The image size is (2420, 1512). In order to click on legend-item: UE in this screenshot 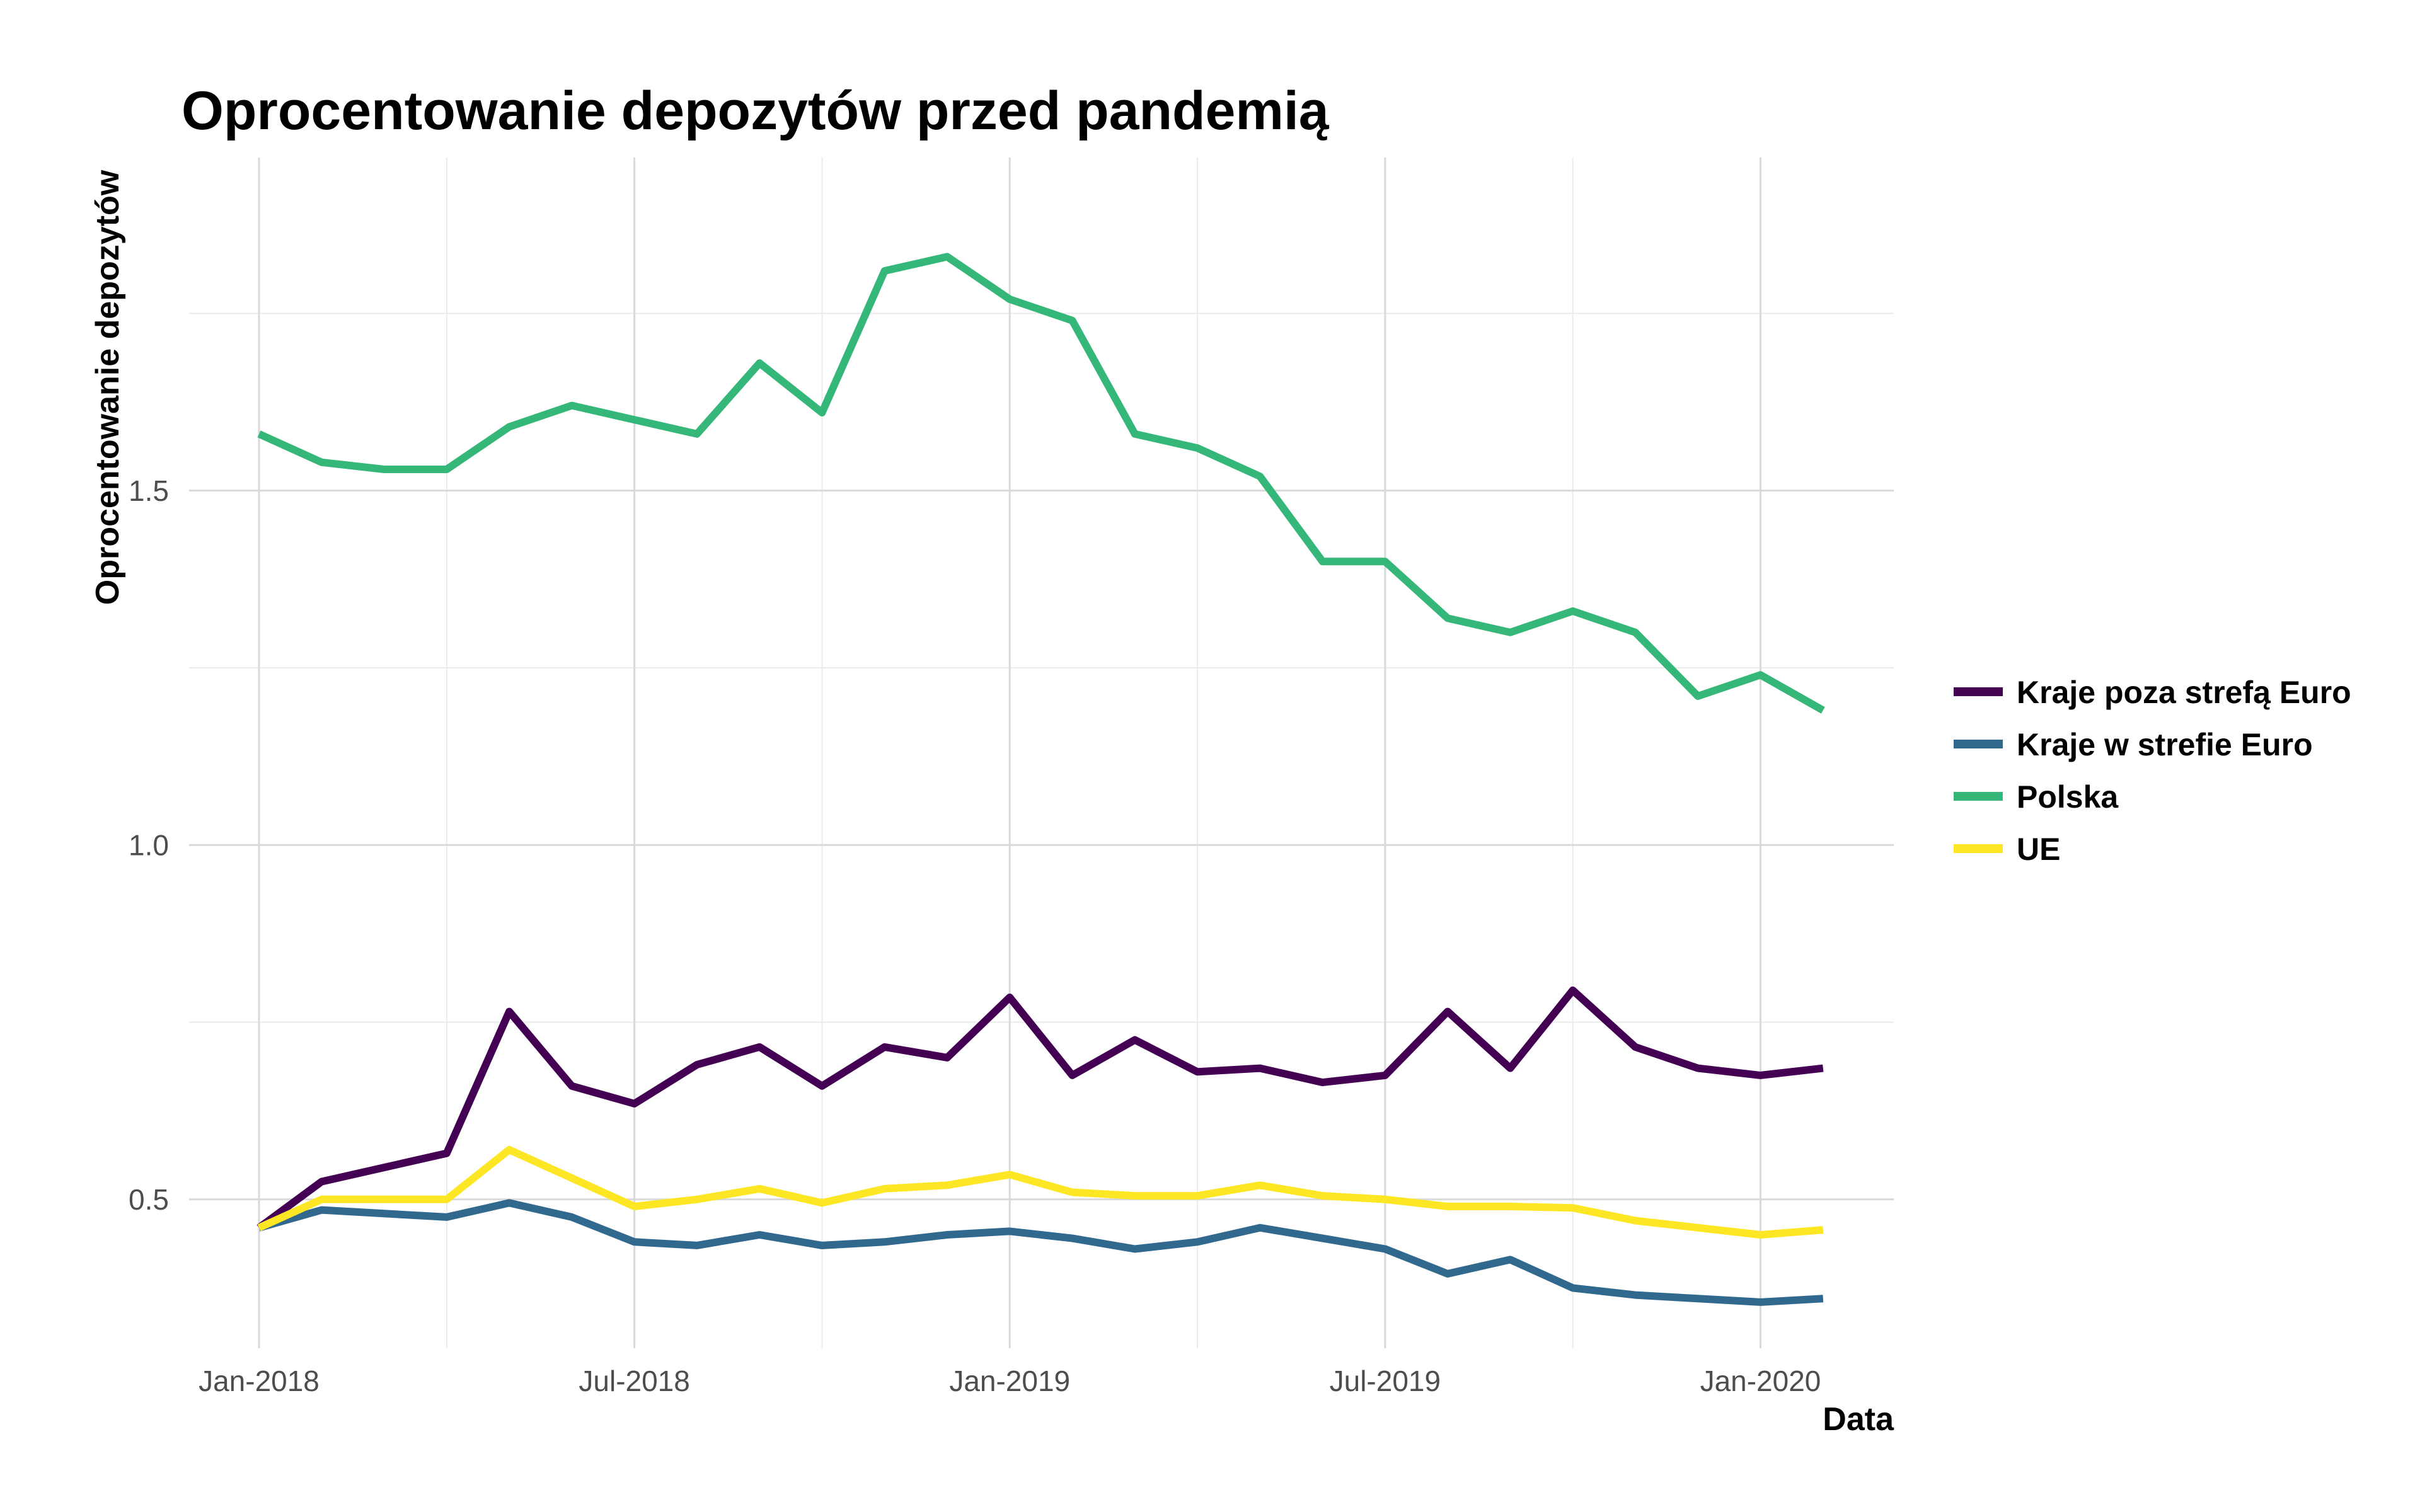, I will do `click(2007, 849)`.